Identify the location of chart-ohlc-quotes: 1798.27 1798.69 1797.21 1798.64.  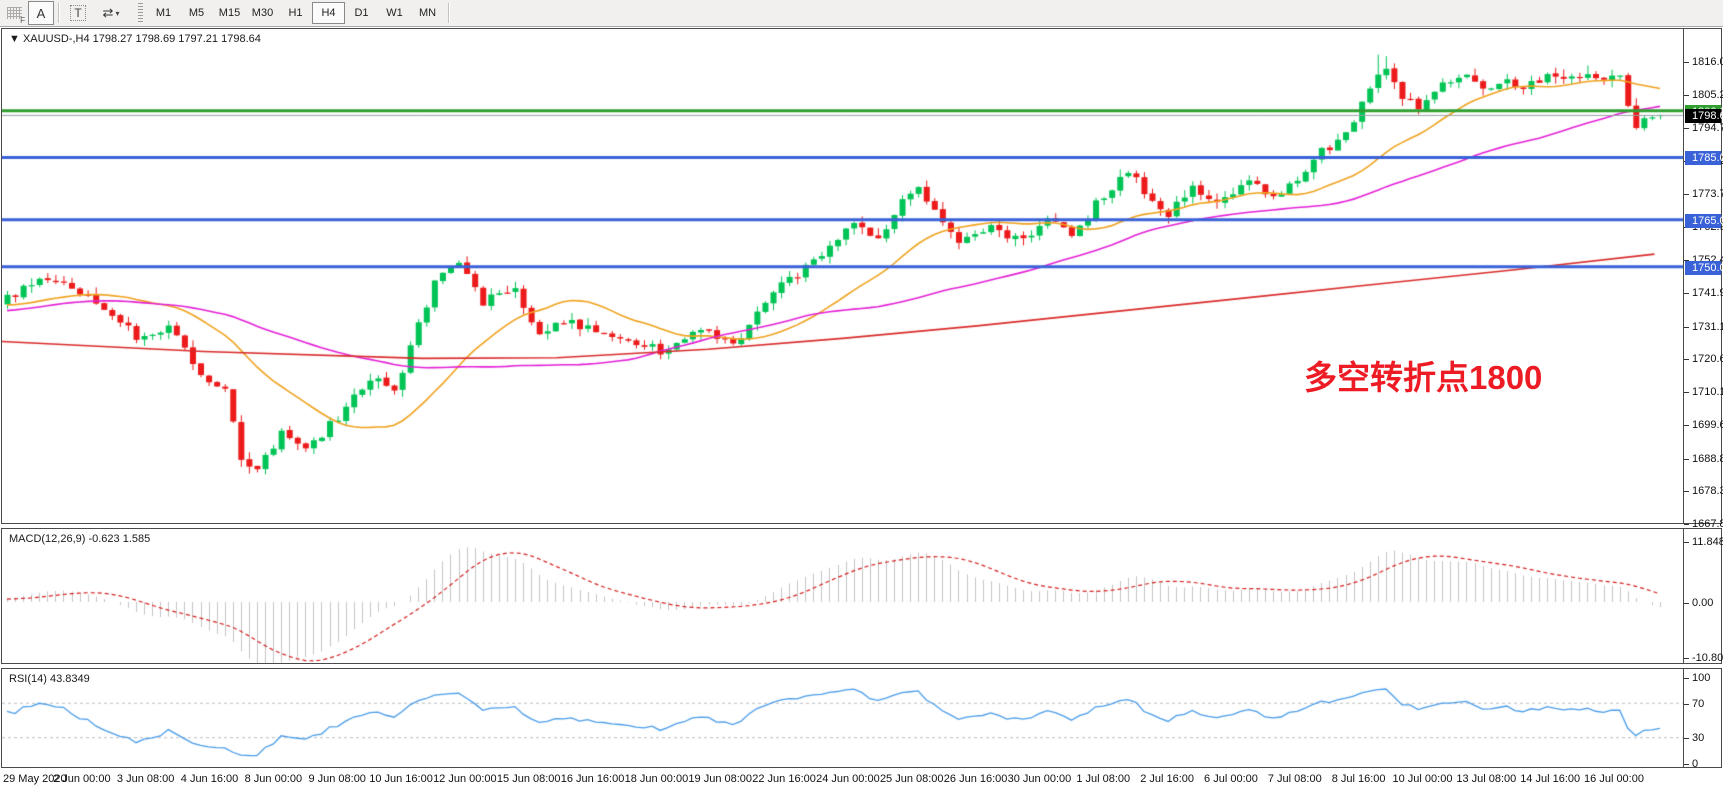
(176, 39).